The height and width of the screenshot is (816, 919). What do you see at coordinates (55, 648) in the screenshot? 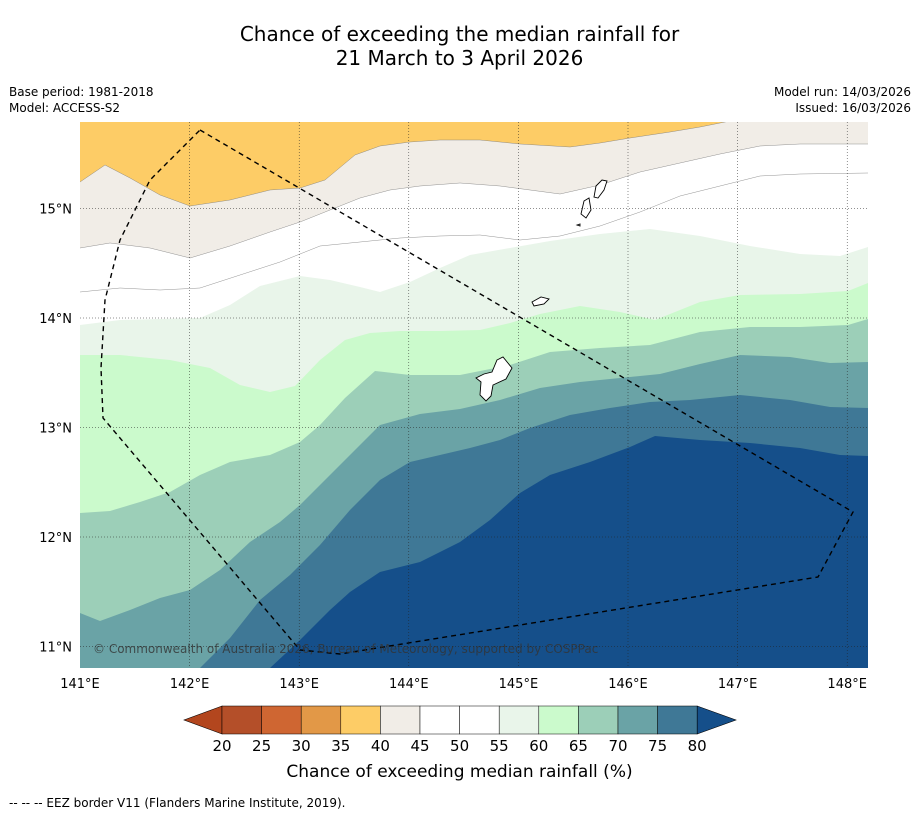
I see `lat-label: 11°N` at bounding box center [55, 648].